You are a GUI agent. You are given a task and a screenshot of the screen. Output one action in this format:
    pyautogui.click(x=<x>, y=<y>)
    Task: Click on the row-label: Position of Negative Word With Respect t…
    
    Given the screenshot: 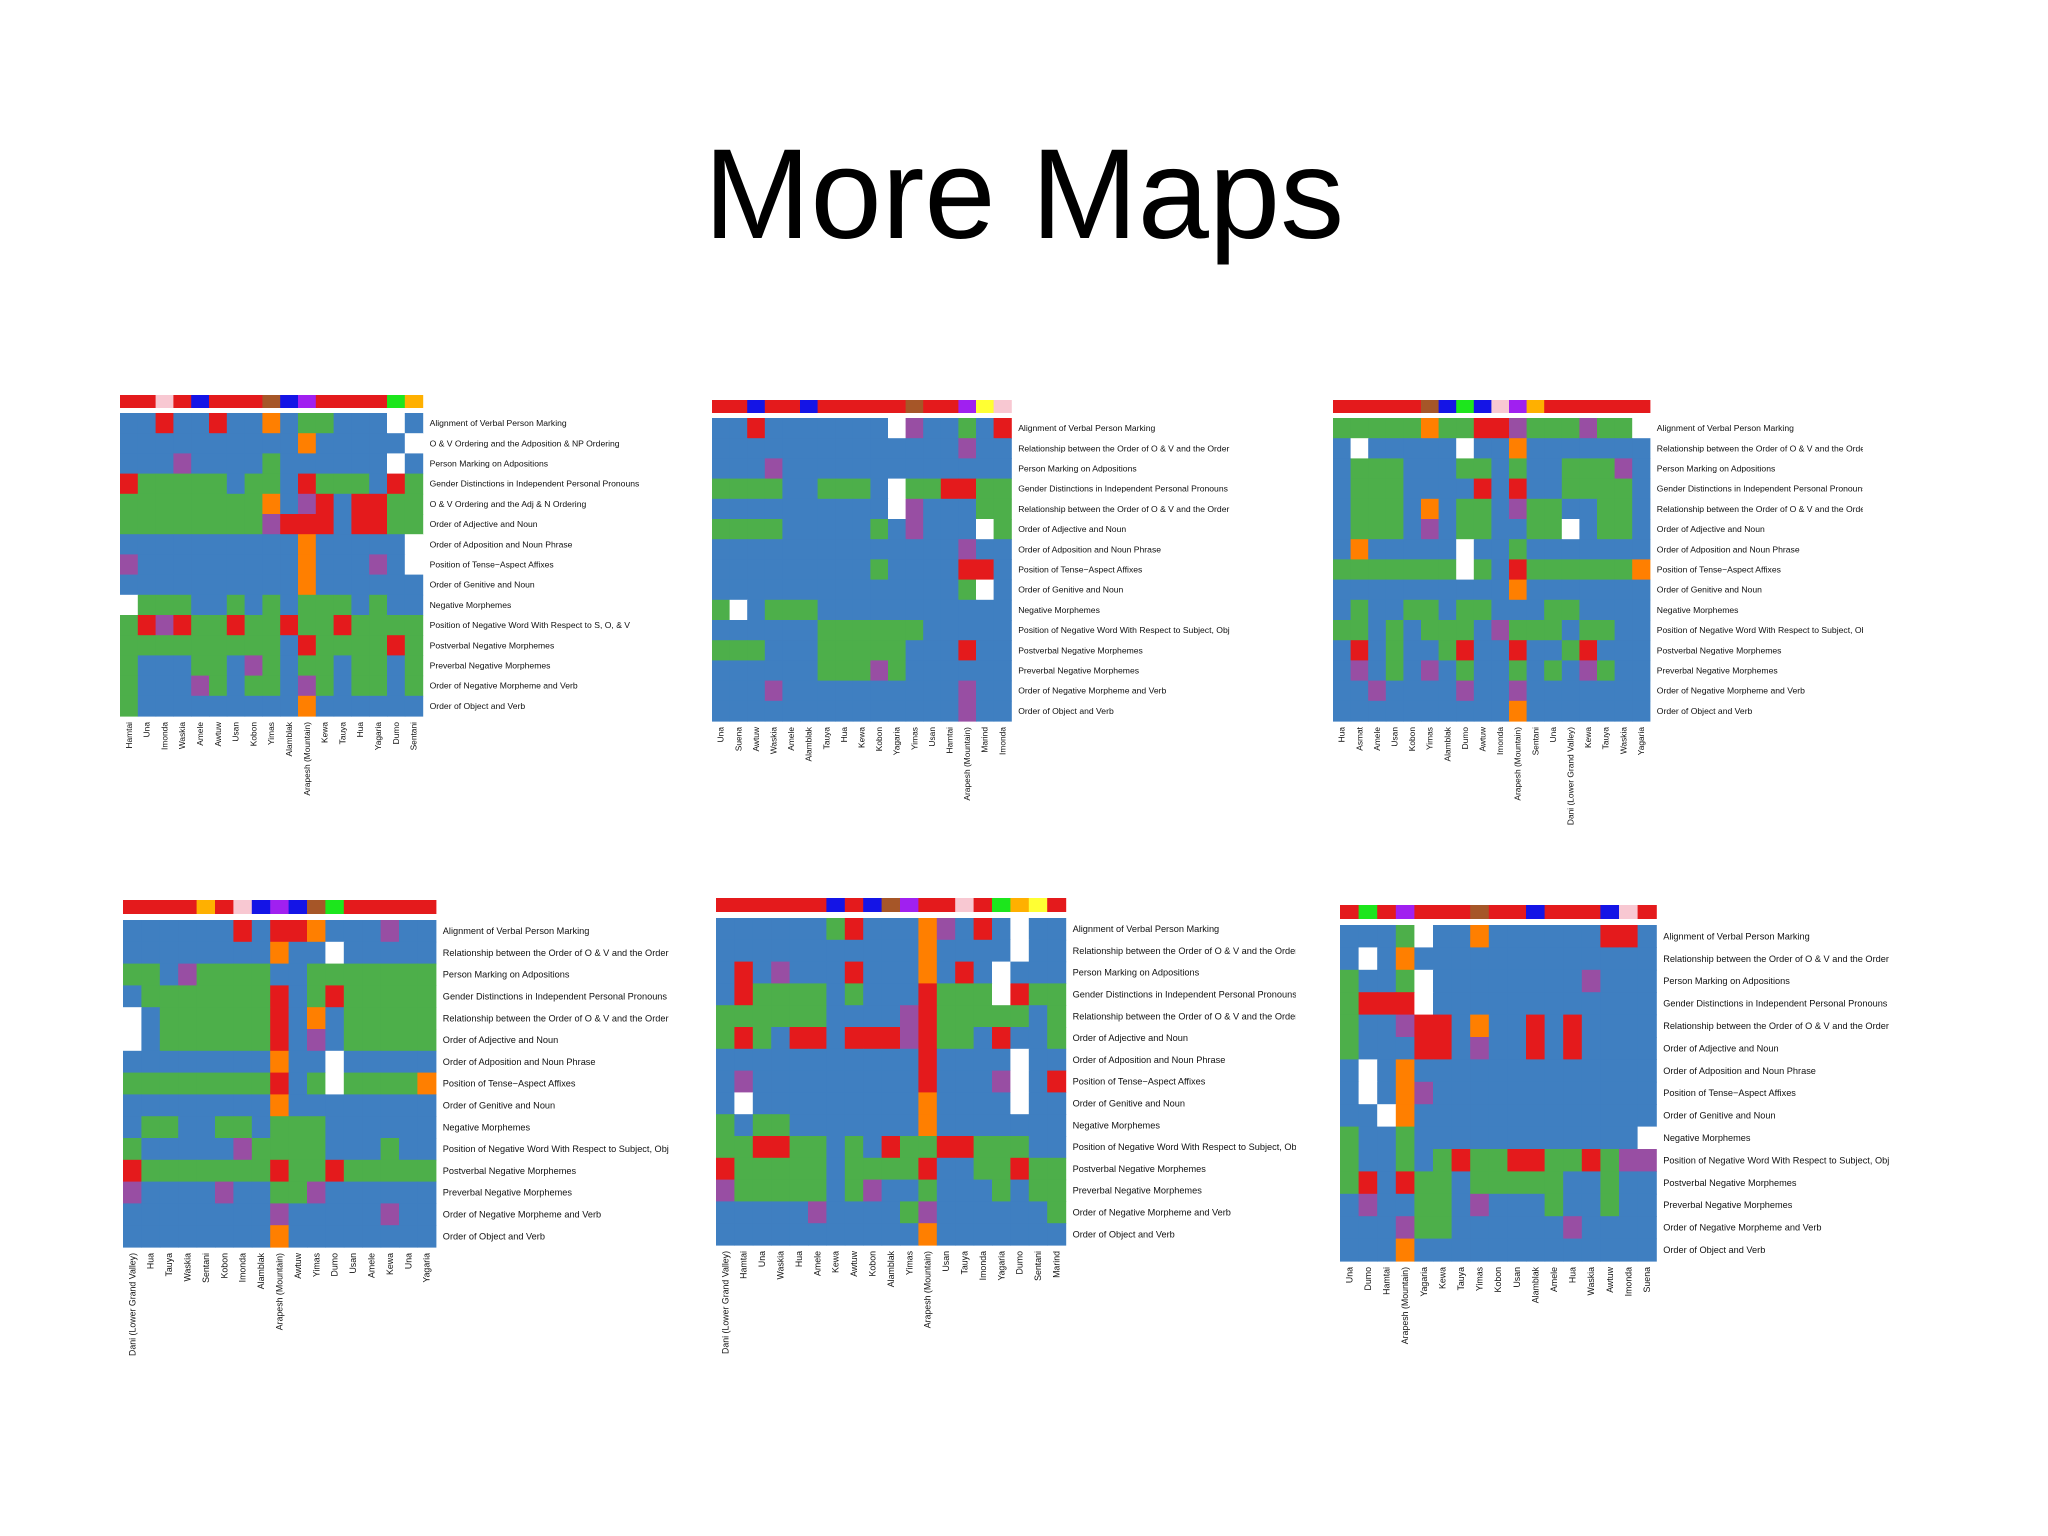 What is the action you would take?
    pyautogui.click(x=1760, y=630)
    